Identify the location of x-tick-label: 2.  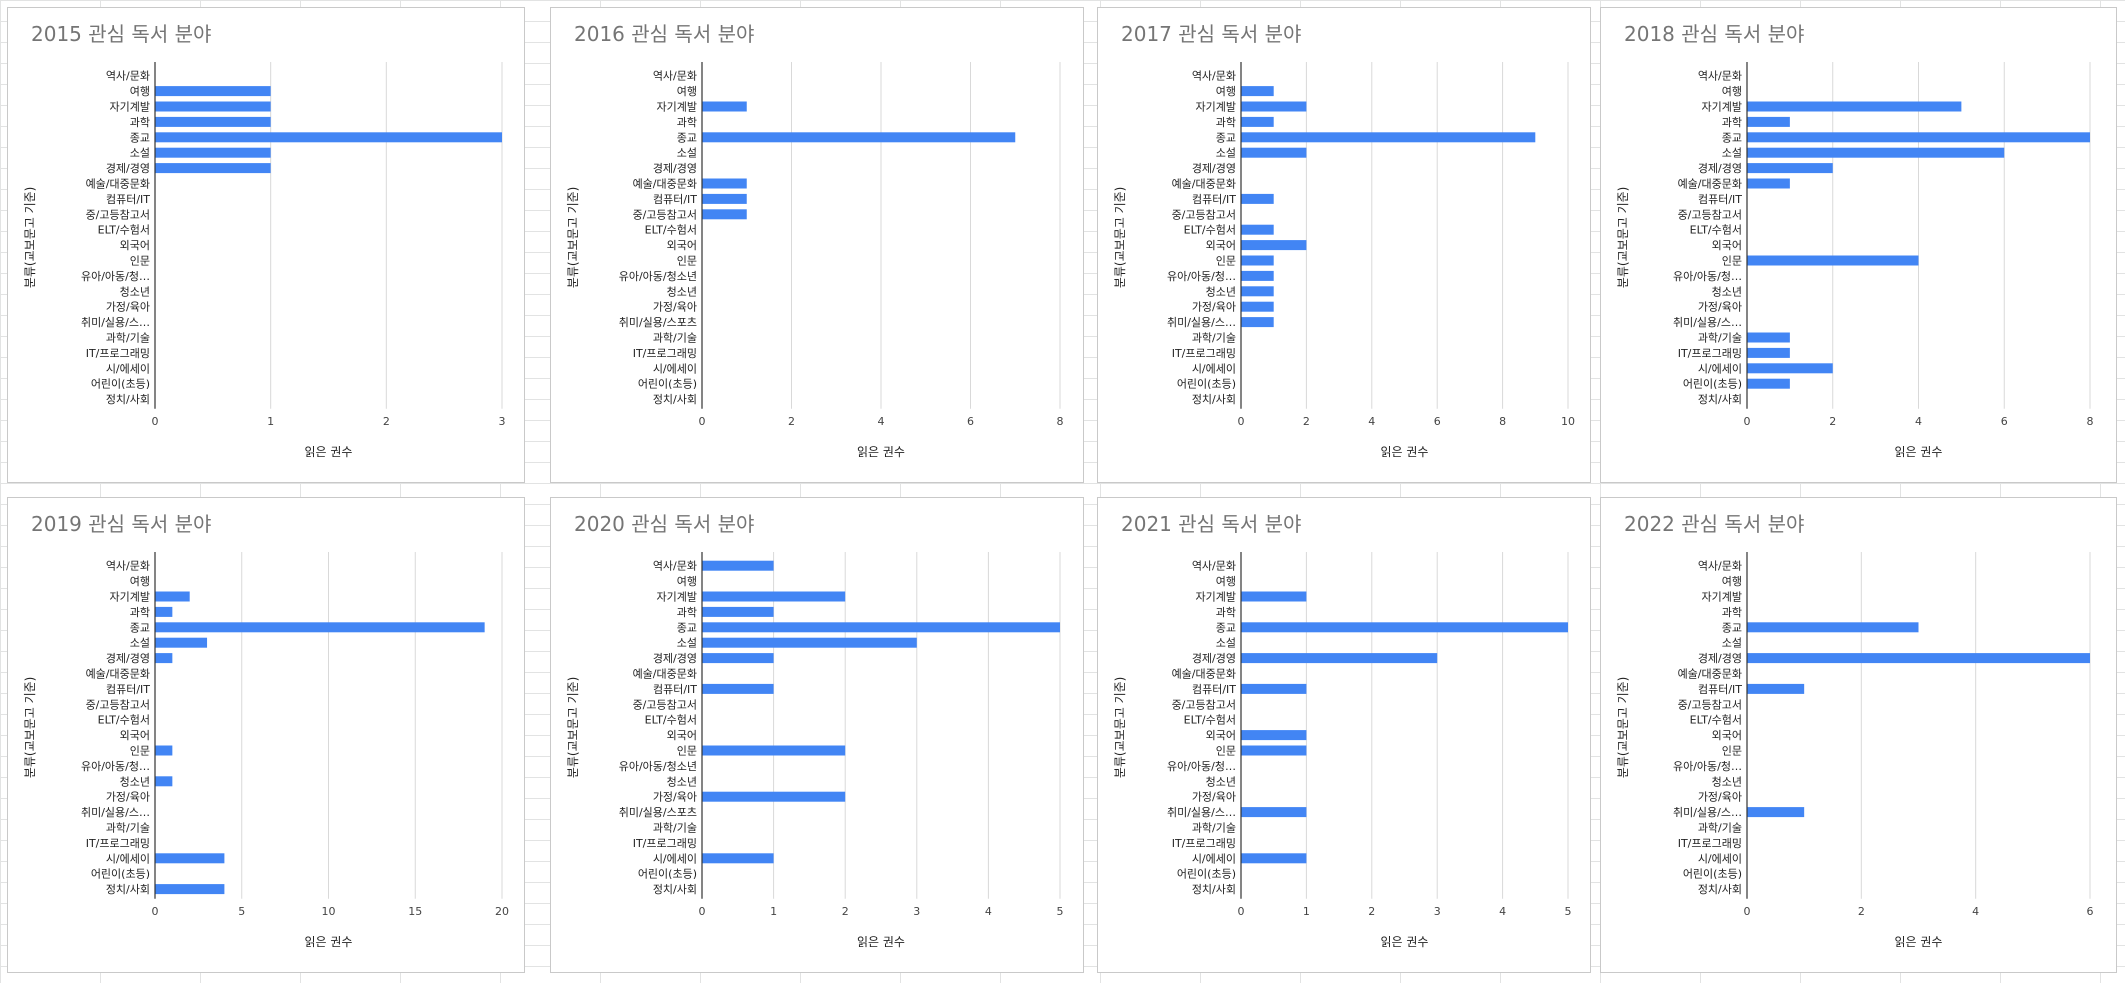
(1371, 911).